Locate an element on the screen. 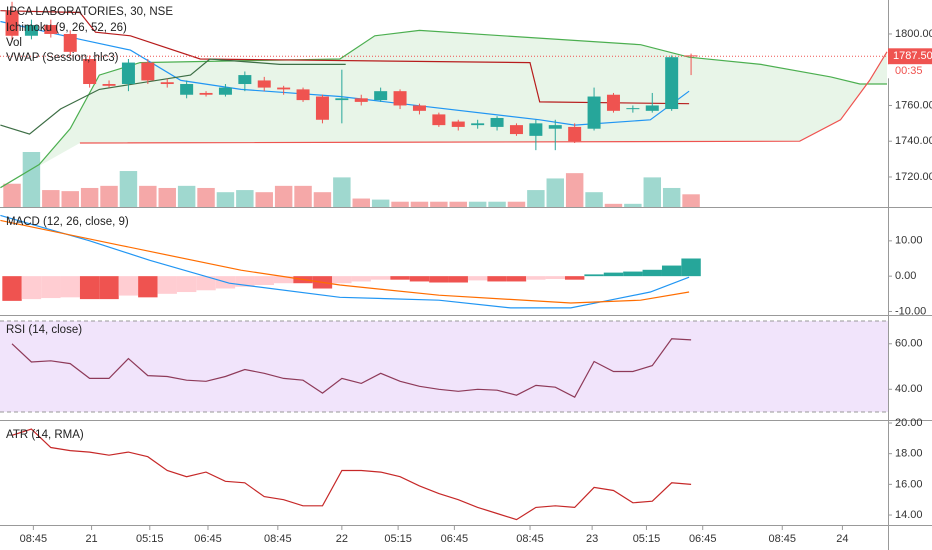 This screenshot has width=932, height=550. pane-title: MACD (12, 26, close, 9) is located at coordinates (67, 222).